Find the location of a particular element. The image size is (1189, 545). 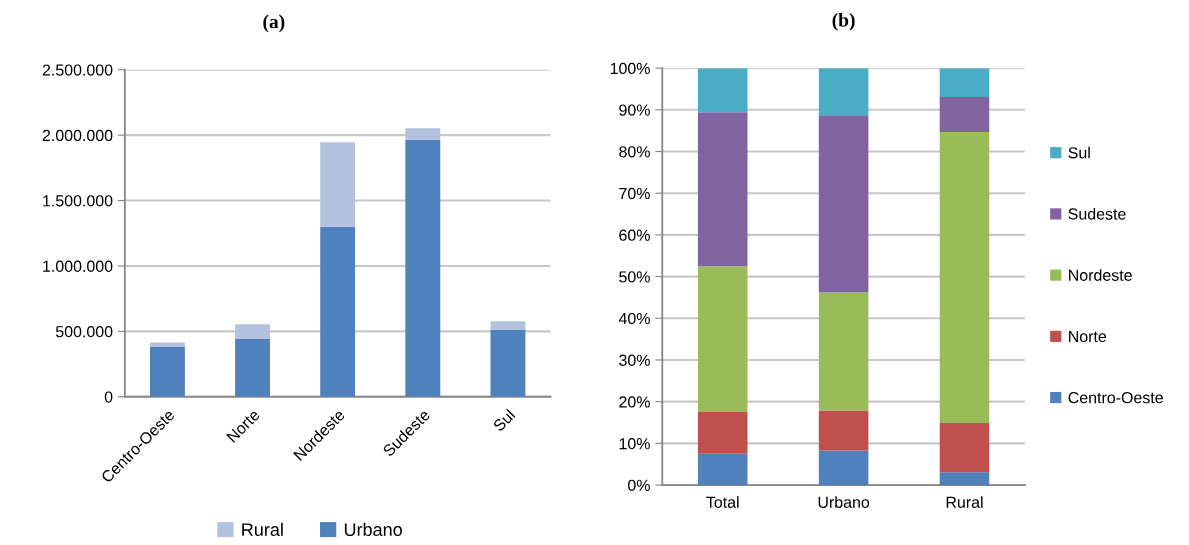

legend-label: Nordeste is located at coordinates (1100, 275).